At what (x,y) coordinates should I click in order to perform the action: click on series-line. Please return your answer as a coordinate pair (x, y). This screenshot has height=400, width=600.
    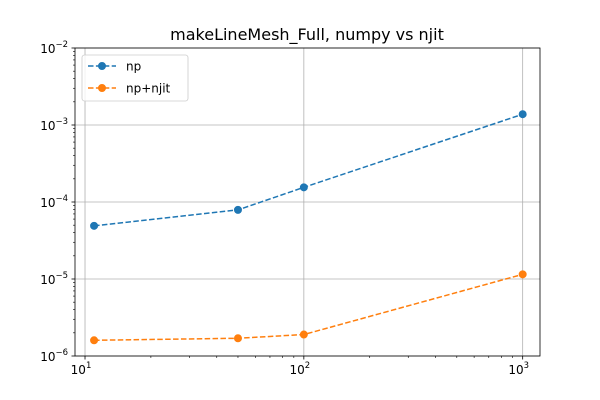
    Looking at the image, I should click on (308, 307).